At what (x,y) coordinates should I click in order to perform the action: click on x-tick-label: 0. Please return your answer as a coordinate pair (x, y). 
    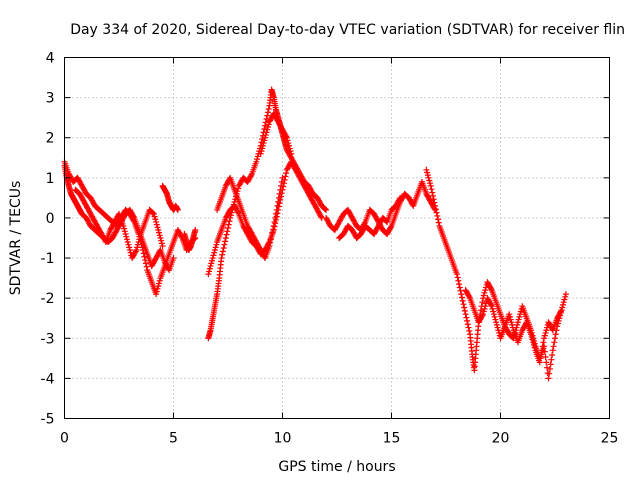
    Looking at the image, I should click on (64, 439).